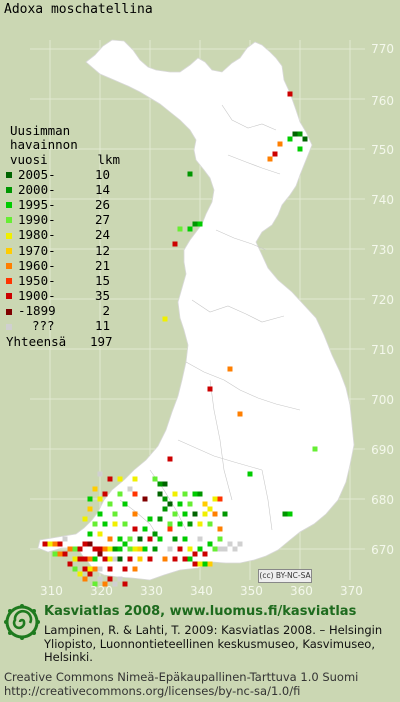  Describe the element at coordinates (37, 280) in the screenshot. I see `legend-year-label: 1950-` at that location.